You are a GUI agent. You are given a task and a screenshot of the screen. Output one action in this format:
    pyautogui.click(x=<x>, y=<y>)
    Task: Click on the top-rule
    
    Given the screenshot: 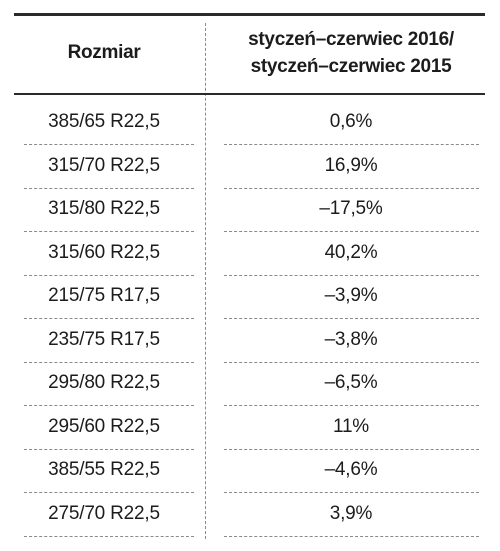 What is the action you would take?
    pyautogui.click(x=249, y=14)
    